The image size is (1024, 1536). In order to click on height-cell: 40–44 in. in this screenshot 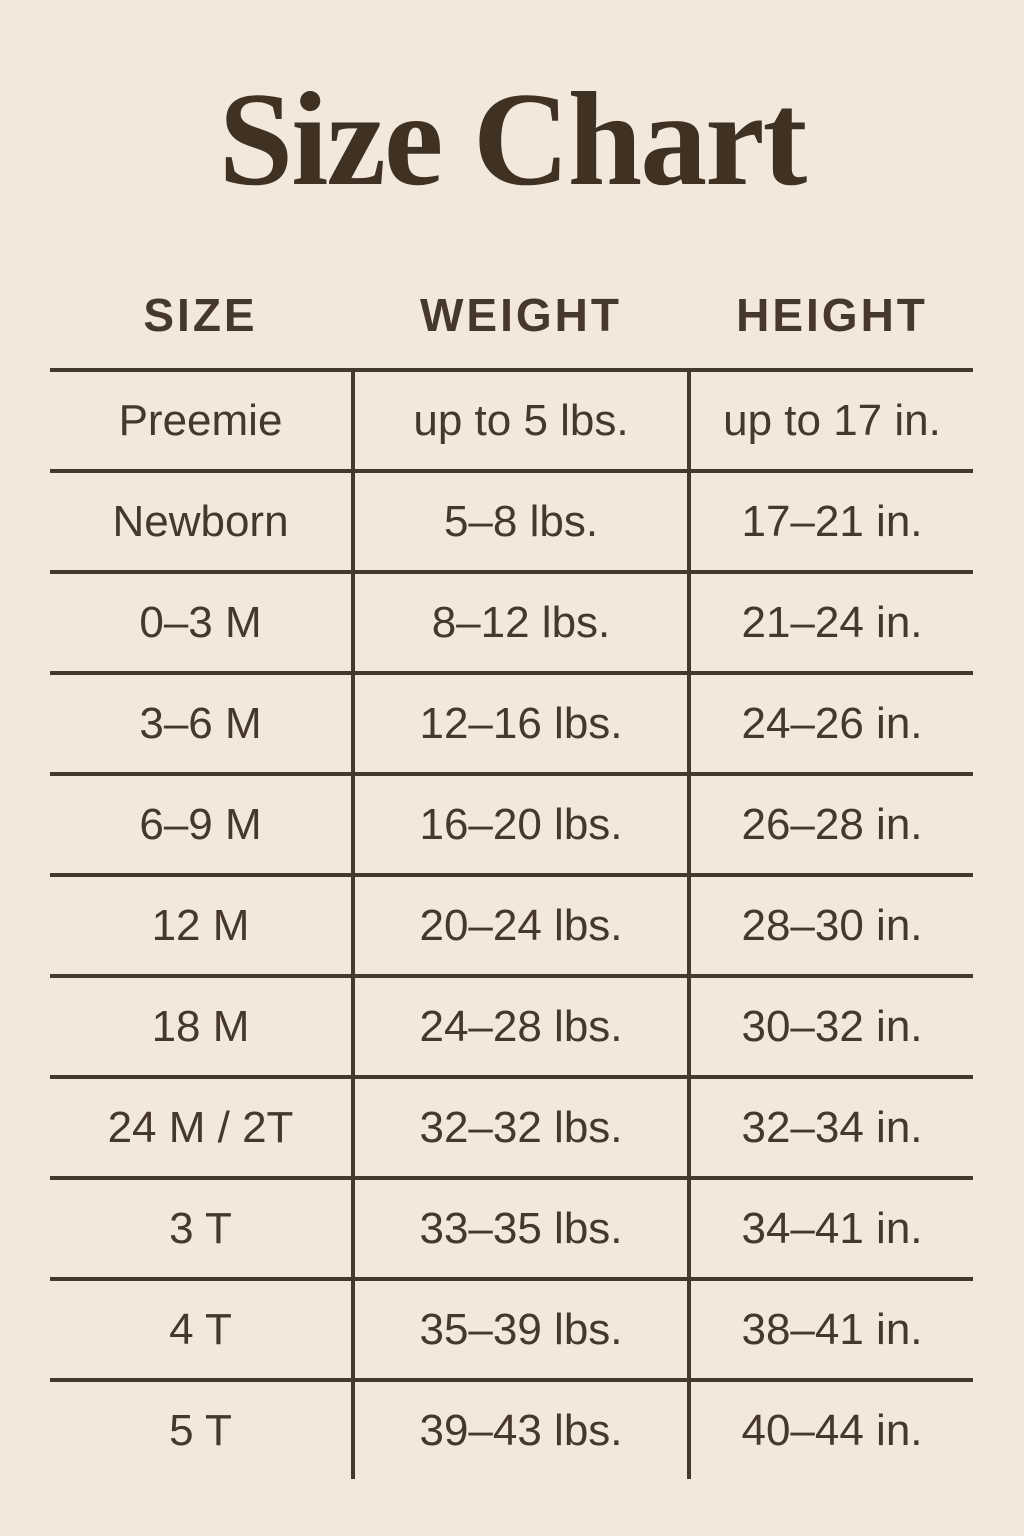, I will do `click(832, 1430)`.